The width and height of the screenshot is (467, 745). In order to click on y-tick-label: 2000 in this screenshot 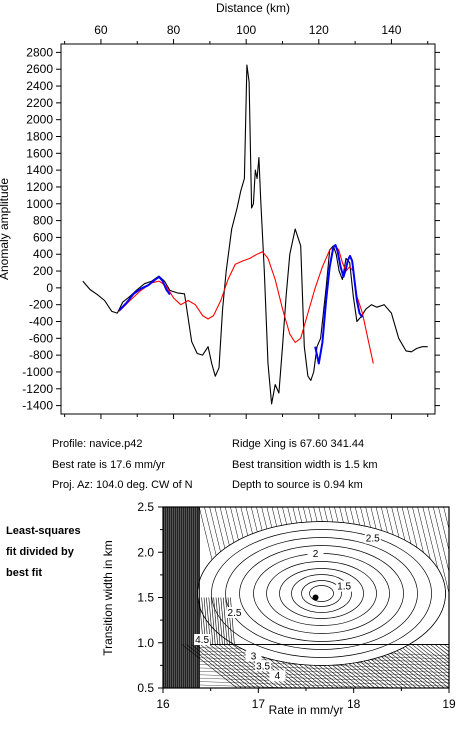, I will do `click(39, 120)`.